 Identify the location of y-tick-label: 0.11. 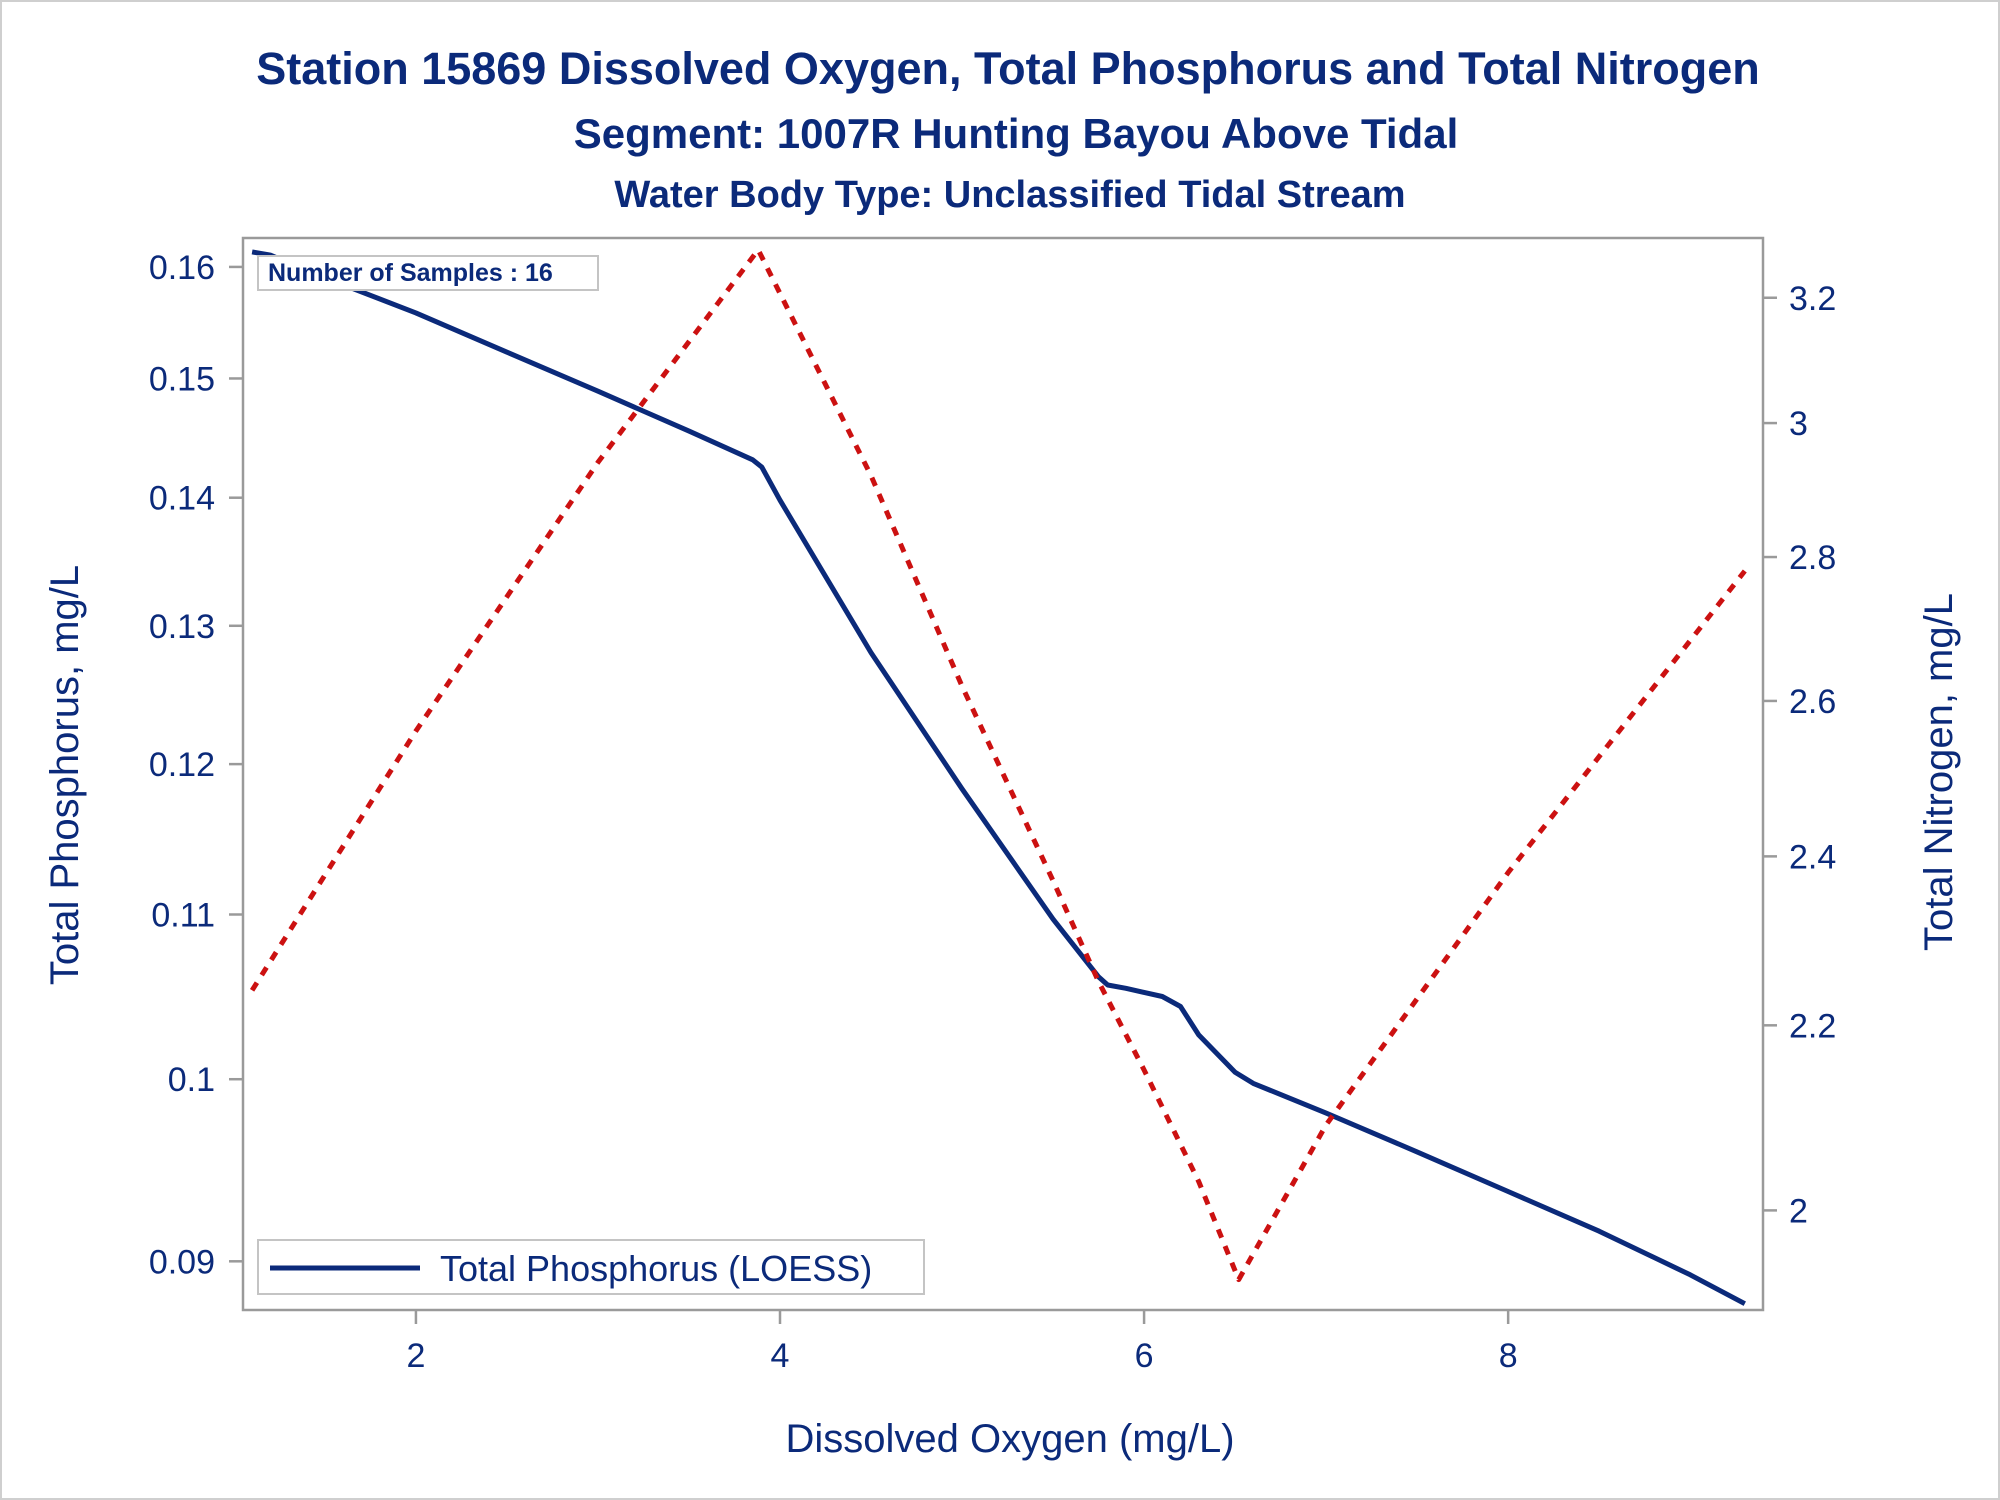
(183, 915).